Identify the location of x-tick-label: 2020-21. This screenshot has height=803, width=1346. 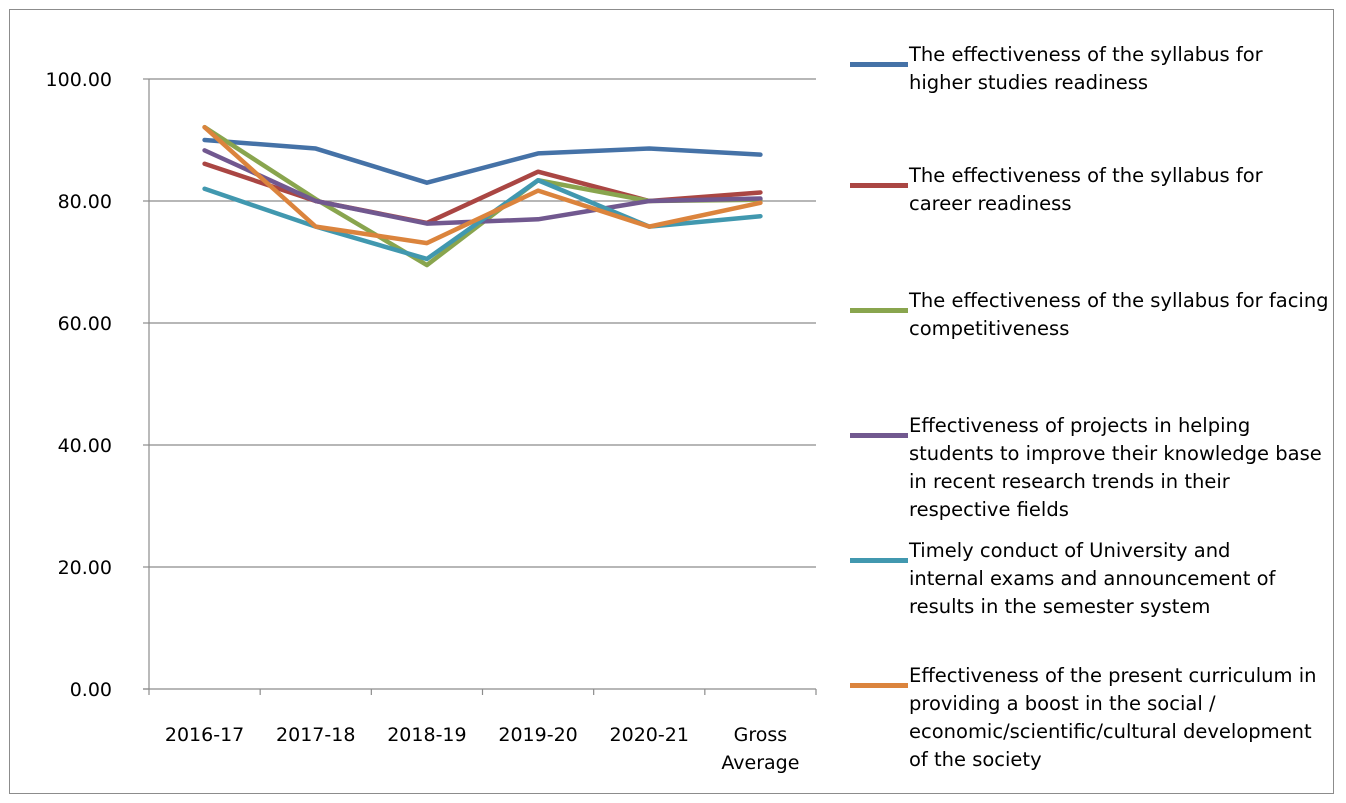
(649, 735).